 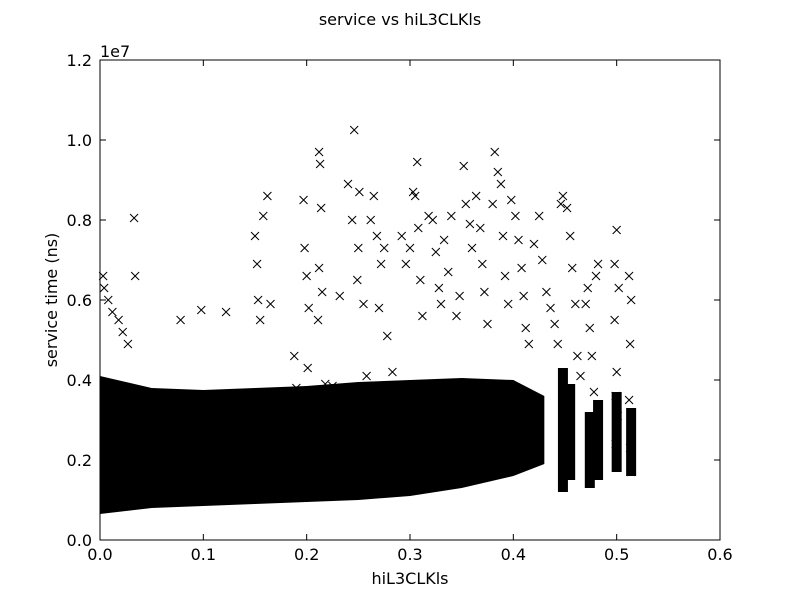 What do you see at coordinates (409, 554) in the screenshot?
I see `x-tick-label: 0.3` at bounding box center [409, 554].